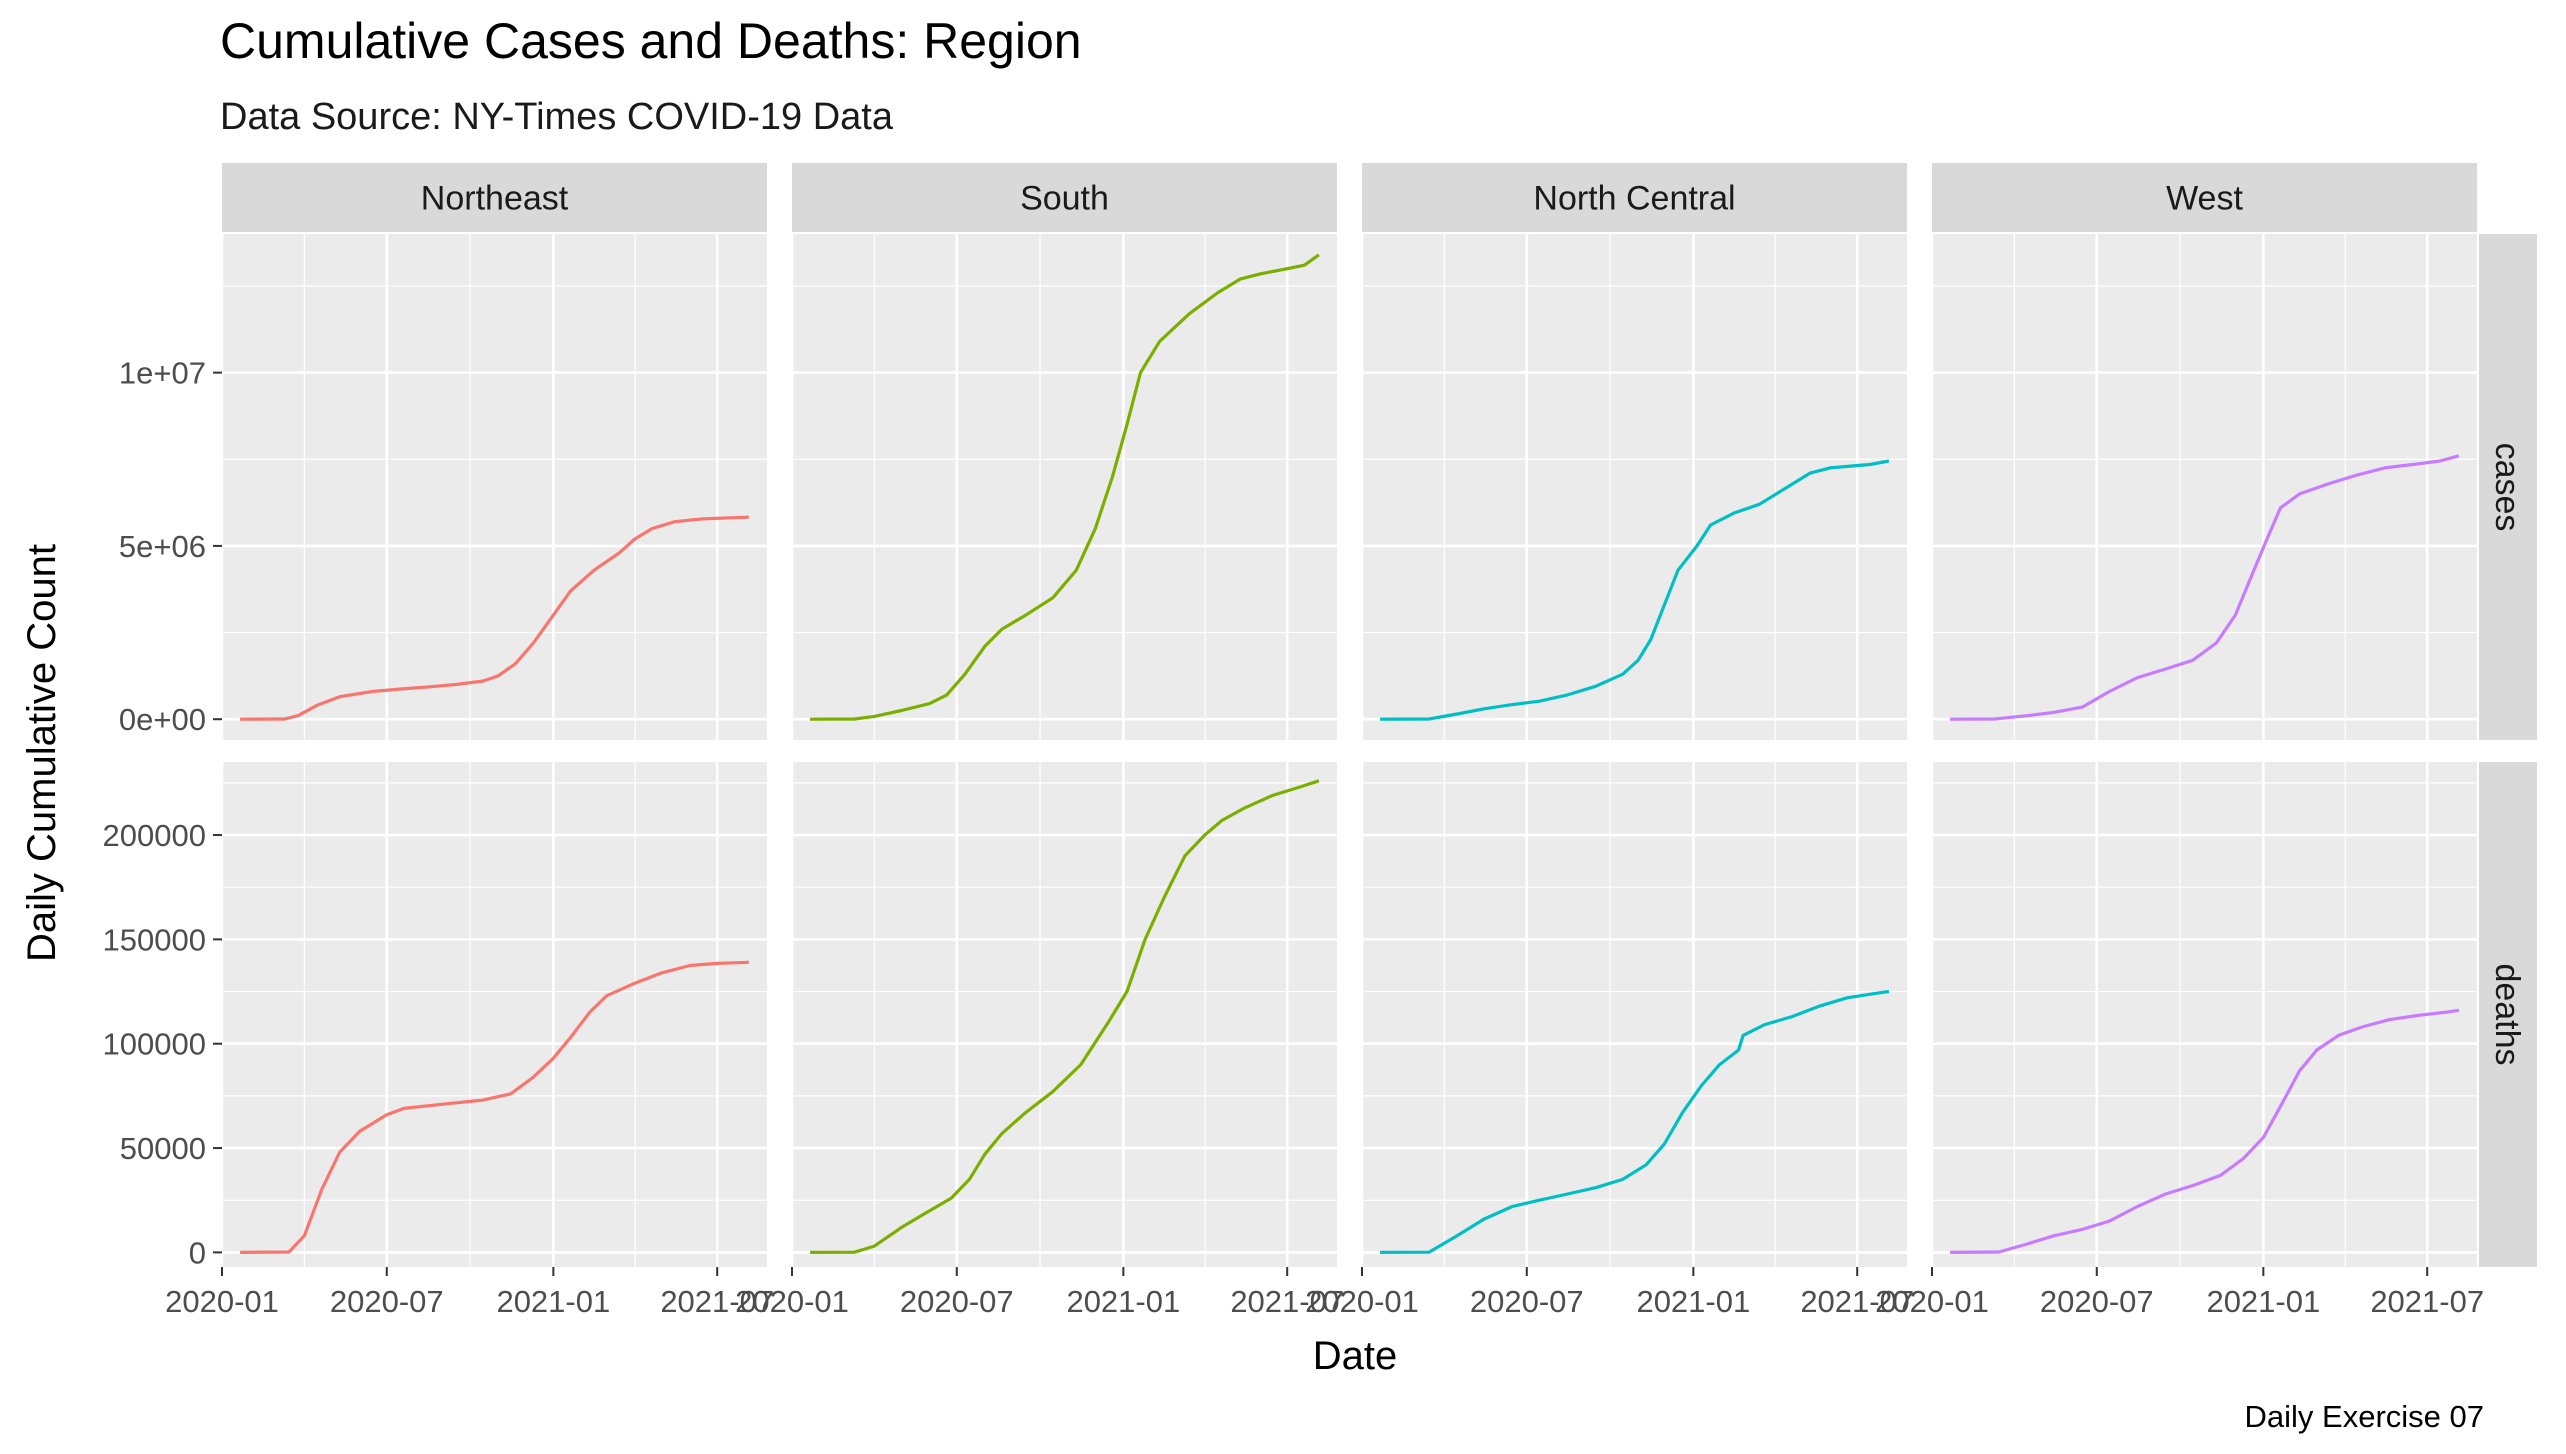  I want to click on facet-strip-label: Northeast, so click(495, 199).